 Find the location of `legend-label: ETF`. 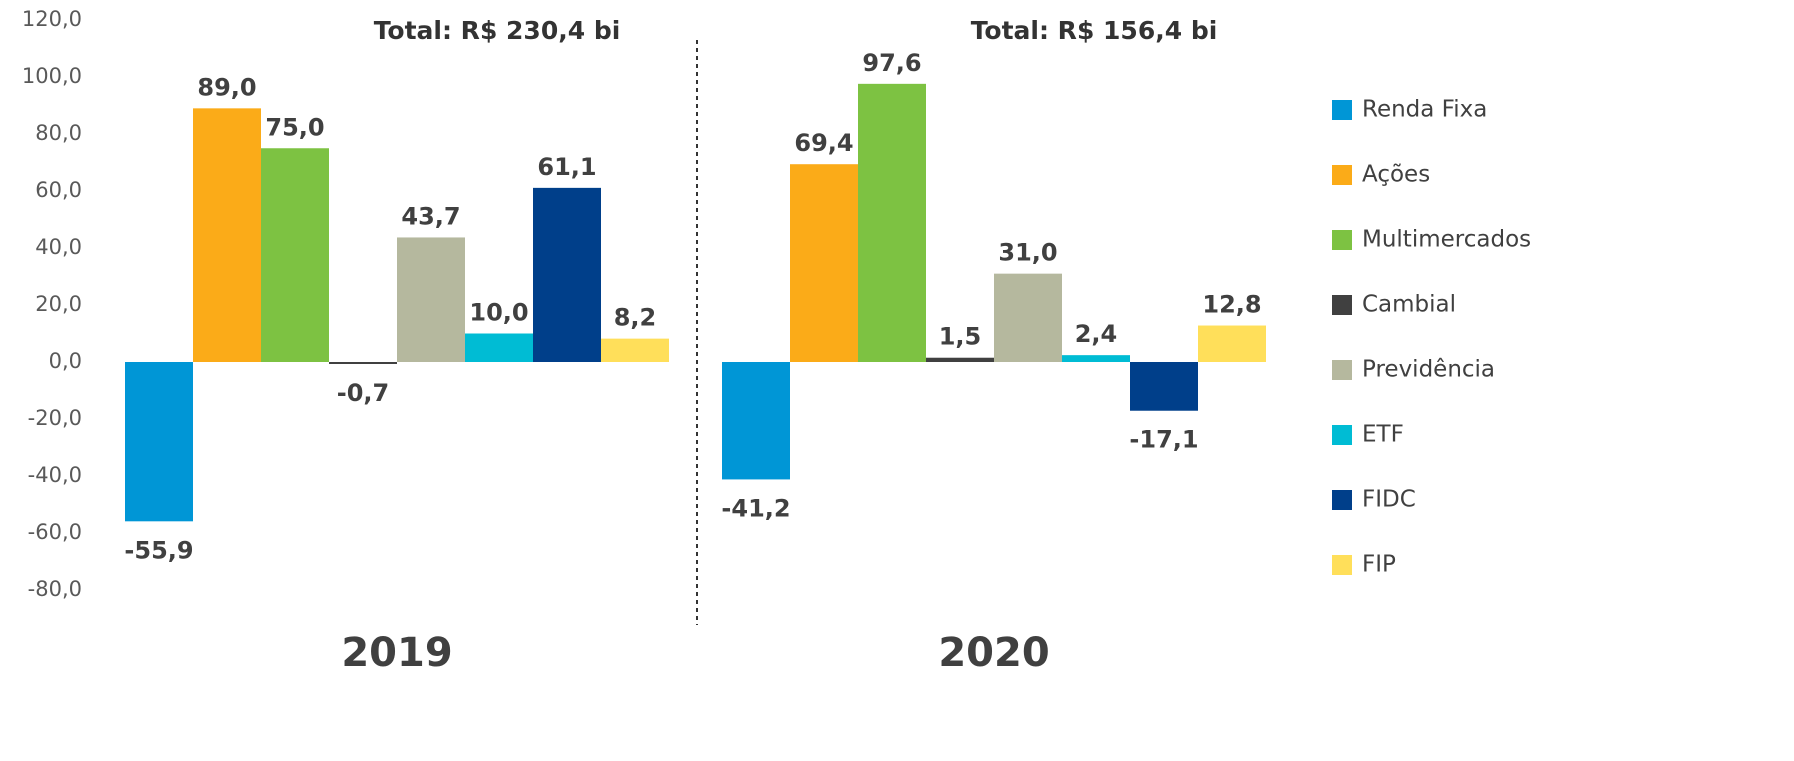

legend-label: ETF is located at coordinates (1383, 435).